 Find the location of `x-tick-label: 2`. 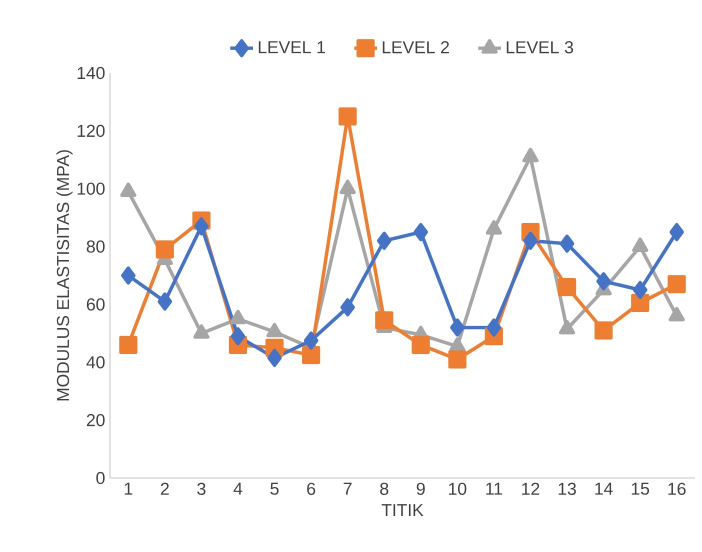

x-tick-label: 2 is located at coordinates (164, 488).